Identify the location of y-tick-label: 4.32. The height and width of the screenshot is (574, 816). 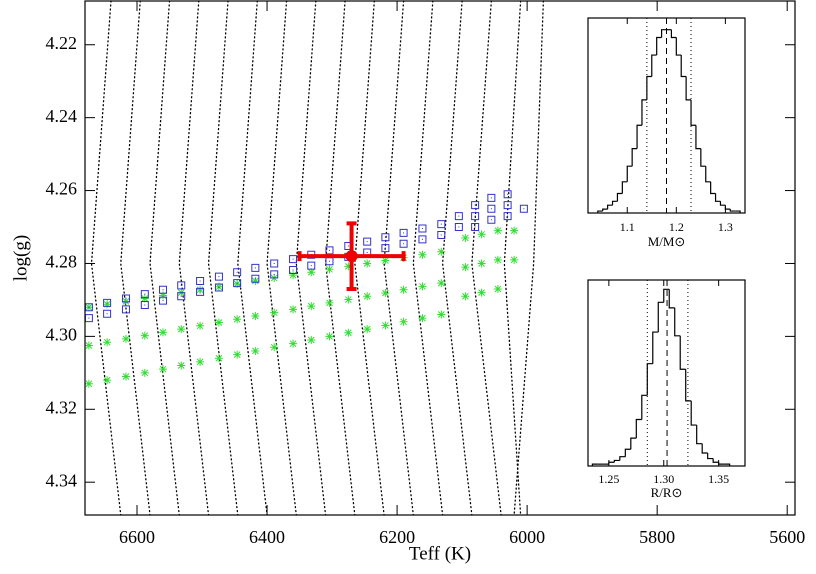
(62, 407).